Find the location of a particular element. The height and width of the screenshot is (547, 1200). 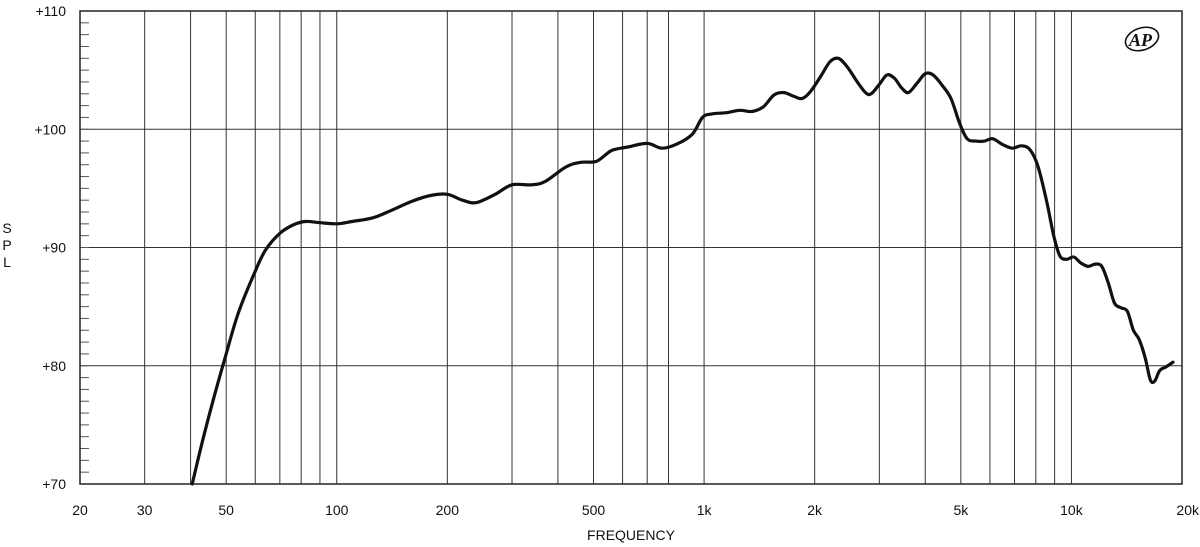

x-axis-title: FREQUENCY is located at coordinates (631, 535).